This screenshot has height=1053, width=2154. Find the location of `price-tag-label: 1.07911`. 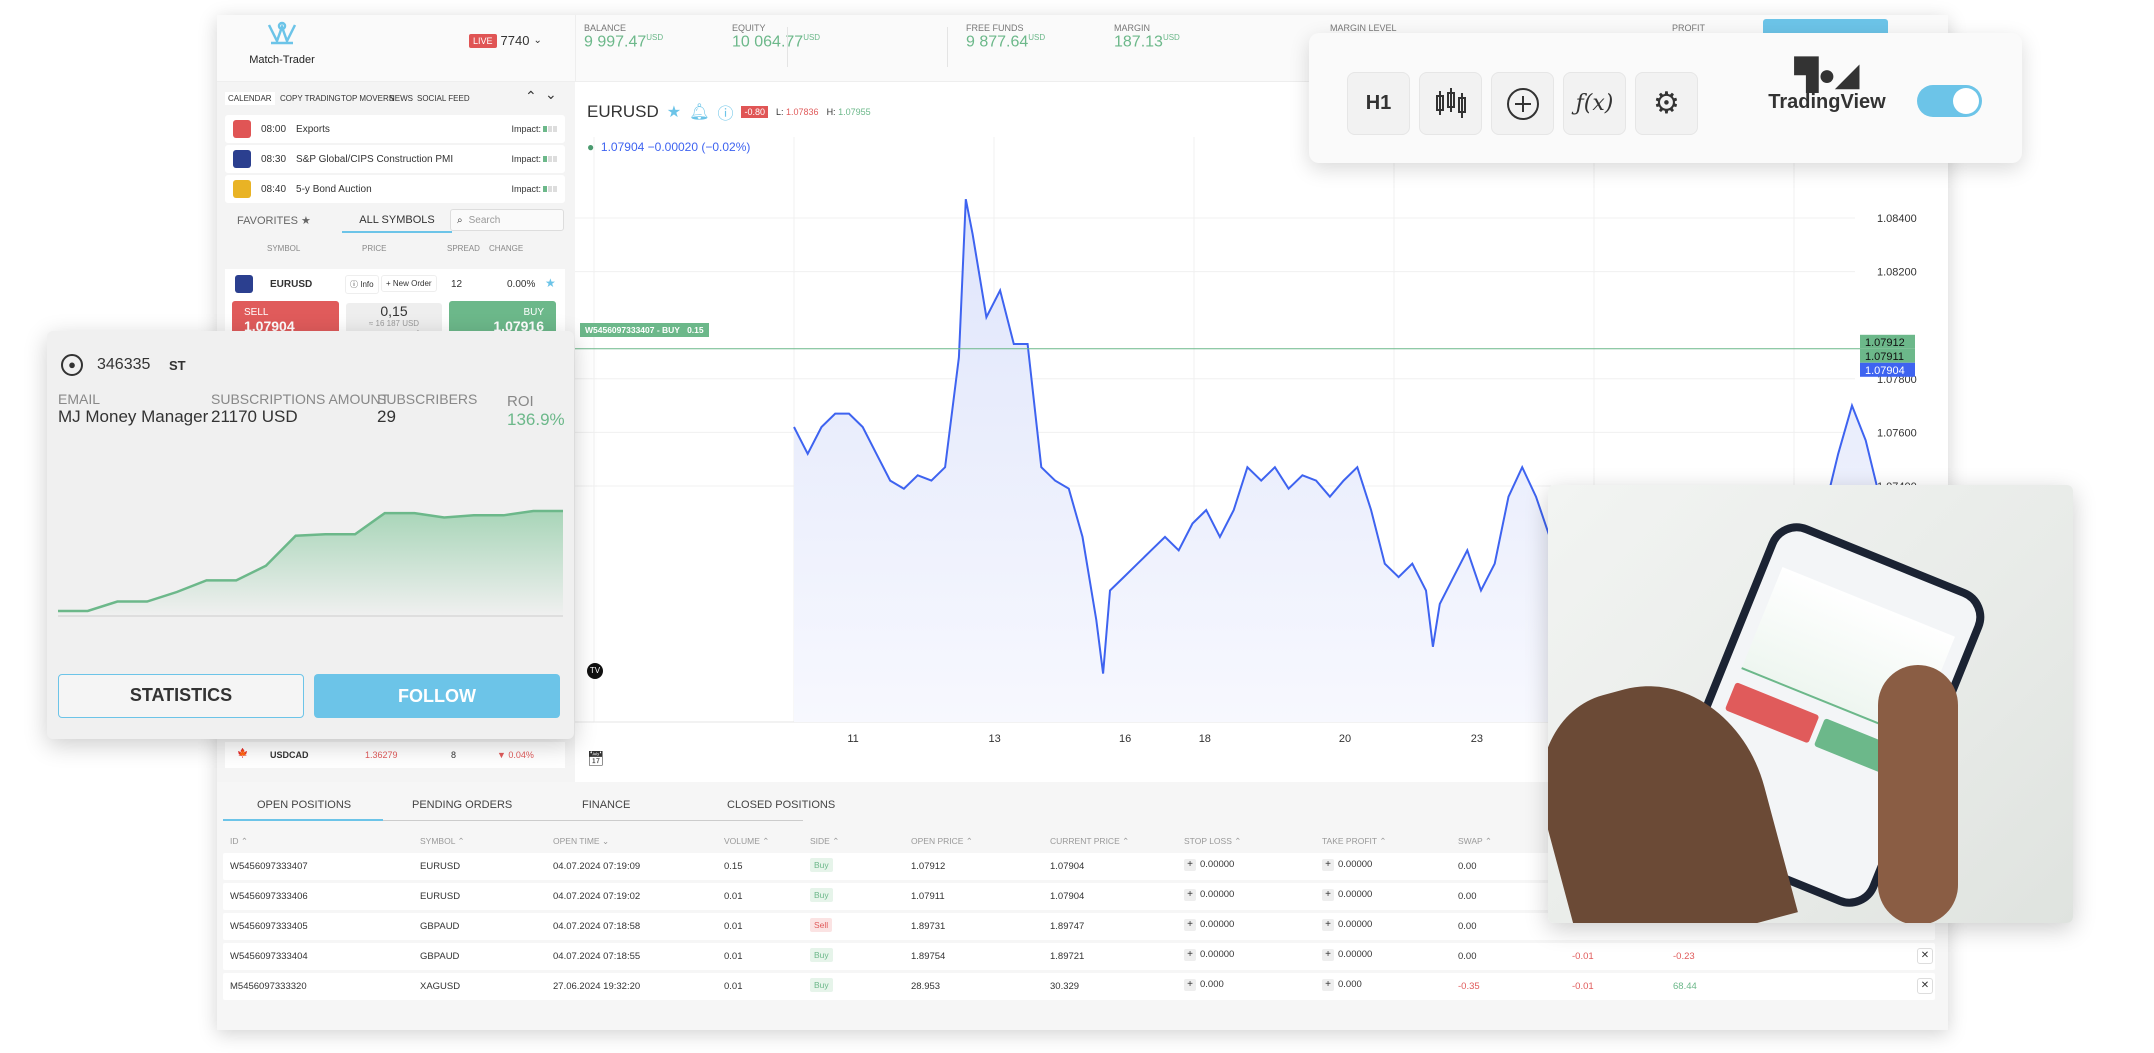

price-tag-label: 1.07911 is located at coordinates (1884, 357).